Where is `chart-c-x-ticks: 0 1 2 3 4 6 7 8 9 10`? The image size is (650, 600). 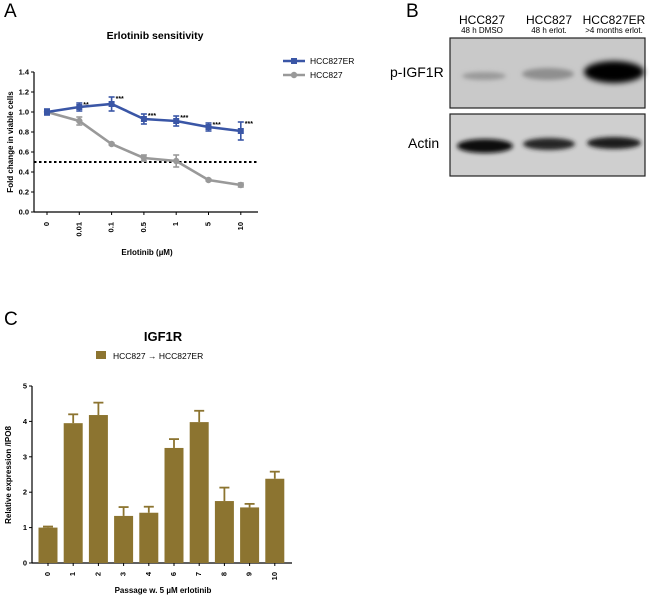
chart-c-x-ticks: 0 1 2 3 4 6 7 8 9 10 is located at coordinates (161, 571).